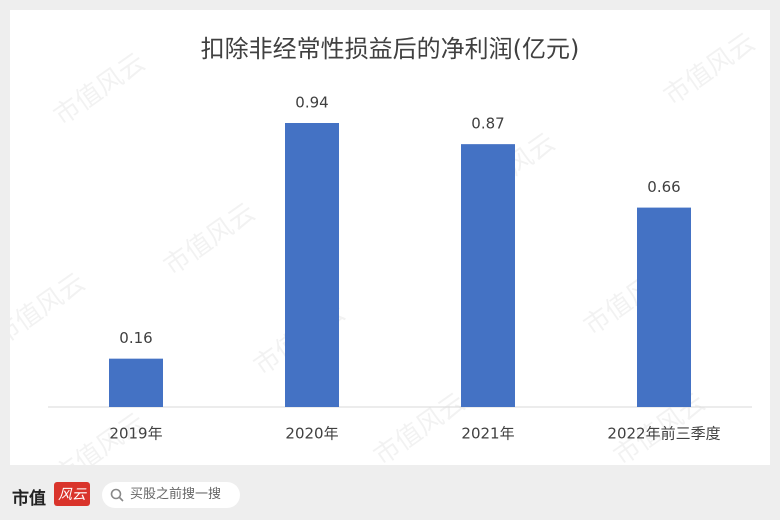 The width and height of the screenshot is (780, 520). Describe the element at coordinates (663, 187) in the screenshot. I see `data-label: 0.66` at that location.